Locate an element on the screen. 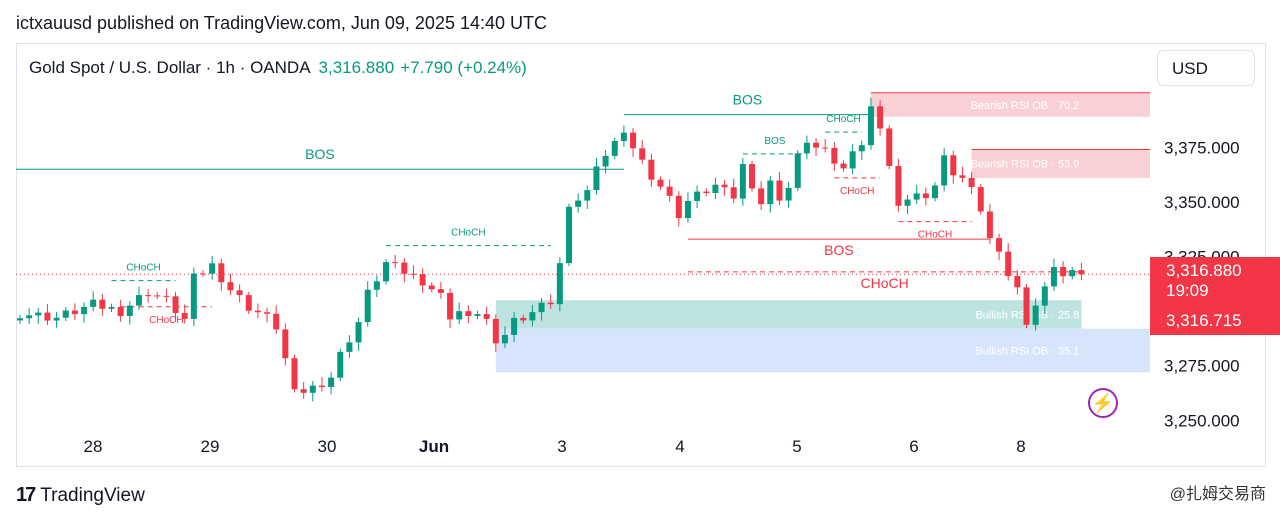 This screenshot has width=1280, height=523. currency-button: USD is located at coordinates (1206, 68).